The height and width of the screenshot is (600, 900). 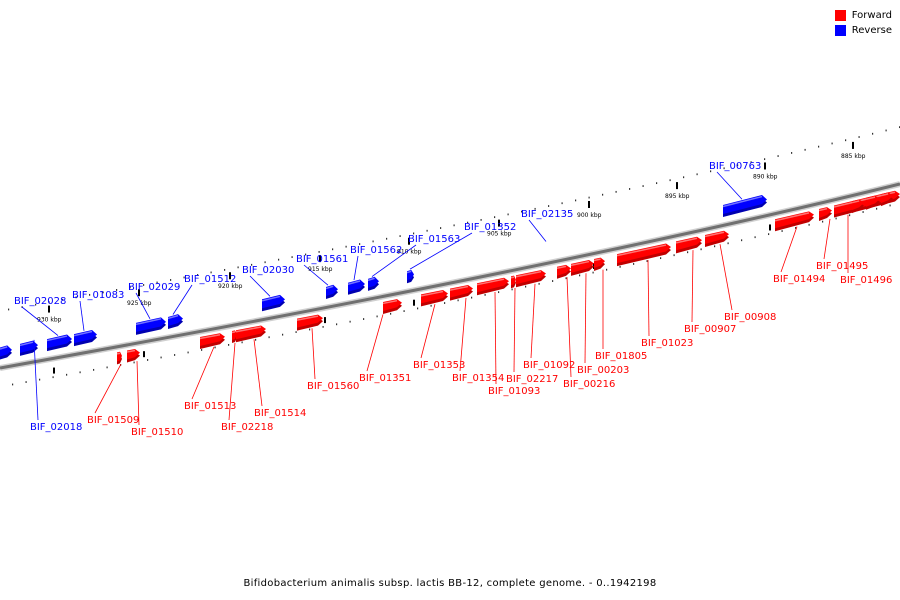 I want to click on gene-label: BIF_00907, so click(x=710, y=329).